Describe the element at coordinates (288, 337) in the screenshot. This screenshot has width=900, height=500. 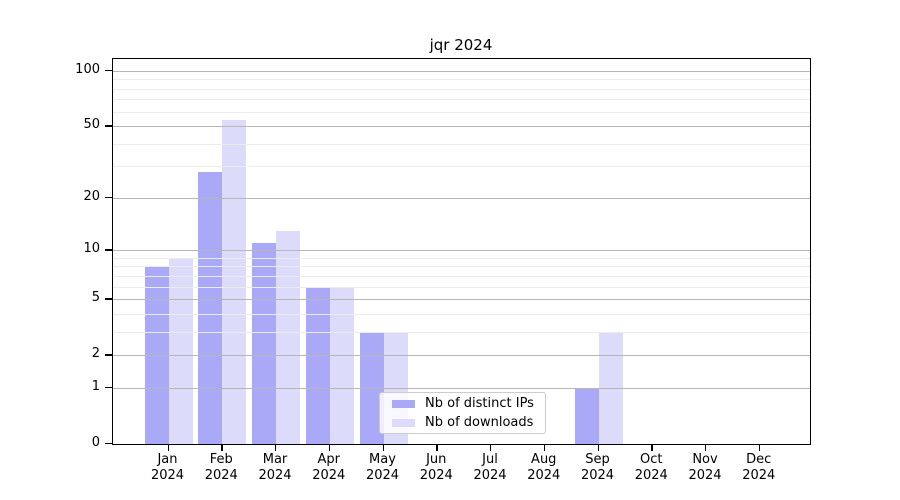
I see `bar-downloads-mar` at that location.